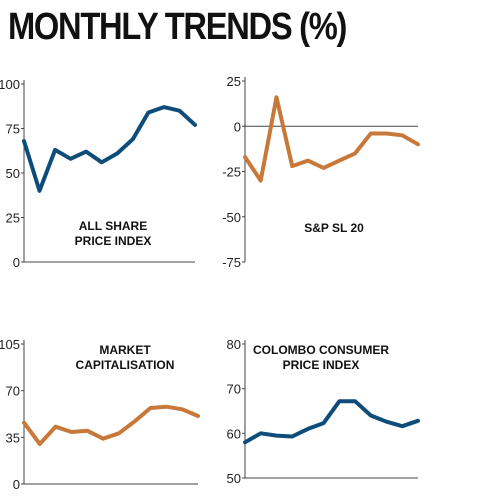 This screenshot has height=500, width=500. What do you see at coordinates (234, 433) in the screenshot?
I see `y-tick-label: 60` at bounding box center [234, 433].